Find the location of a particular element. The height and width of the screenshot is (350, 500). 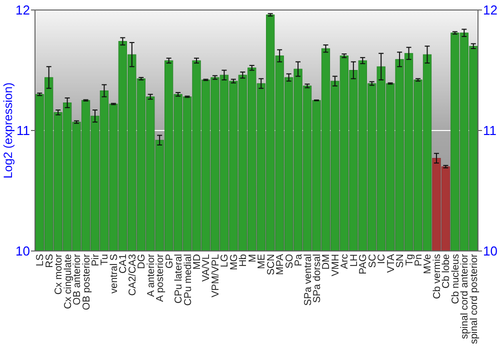

x-tick-label: CPu medial is located at coordinates (188, 280).